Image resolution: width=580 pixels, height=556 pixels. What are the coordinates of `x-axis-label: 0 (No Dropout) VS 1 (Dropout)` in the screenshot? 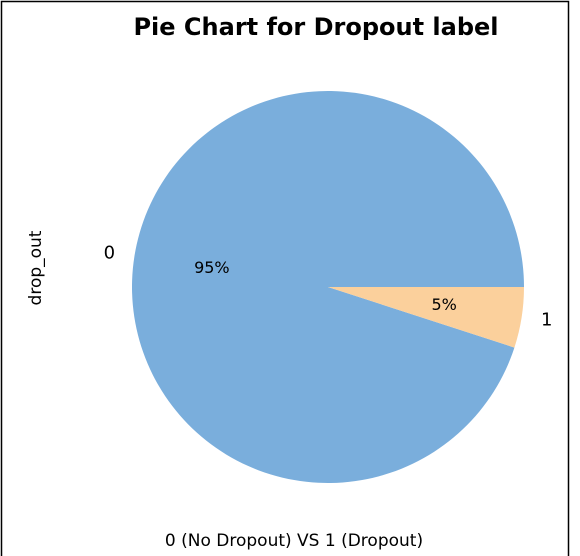 It's located at (294, 541).